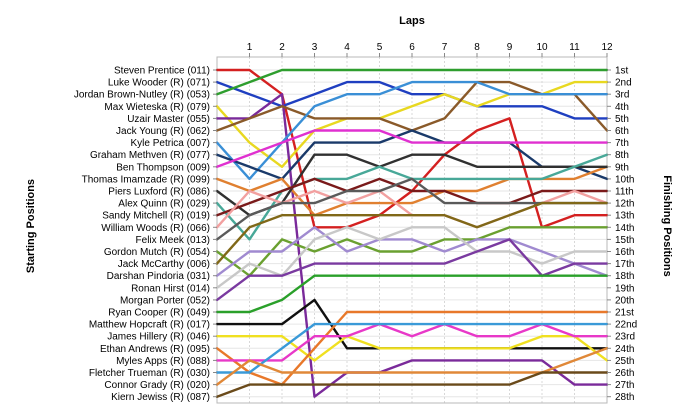  I want to click on finishing-position-label: 21st, so click(624, 313).